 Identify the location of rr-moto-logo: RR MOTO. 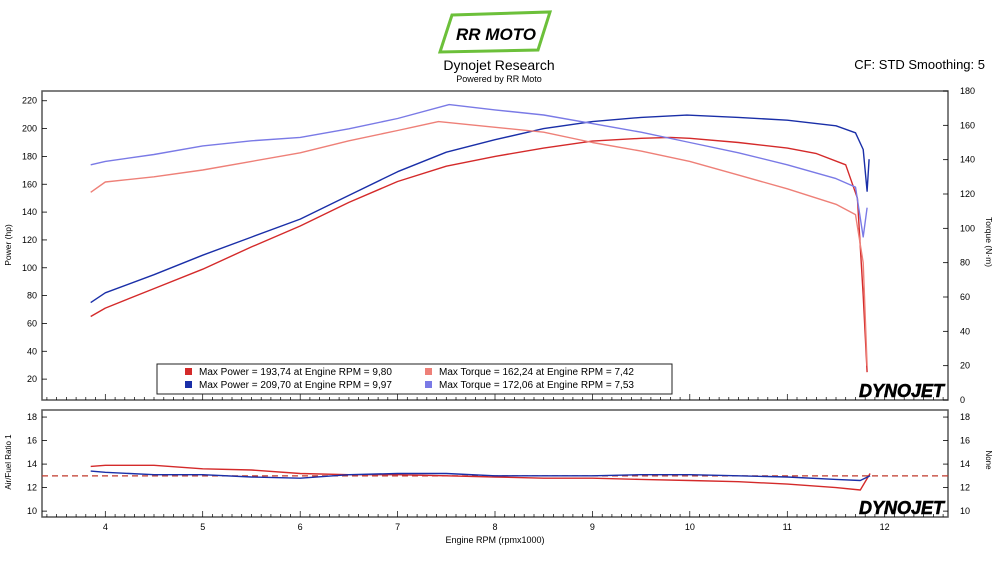
(495, 32).